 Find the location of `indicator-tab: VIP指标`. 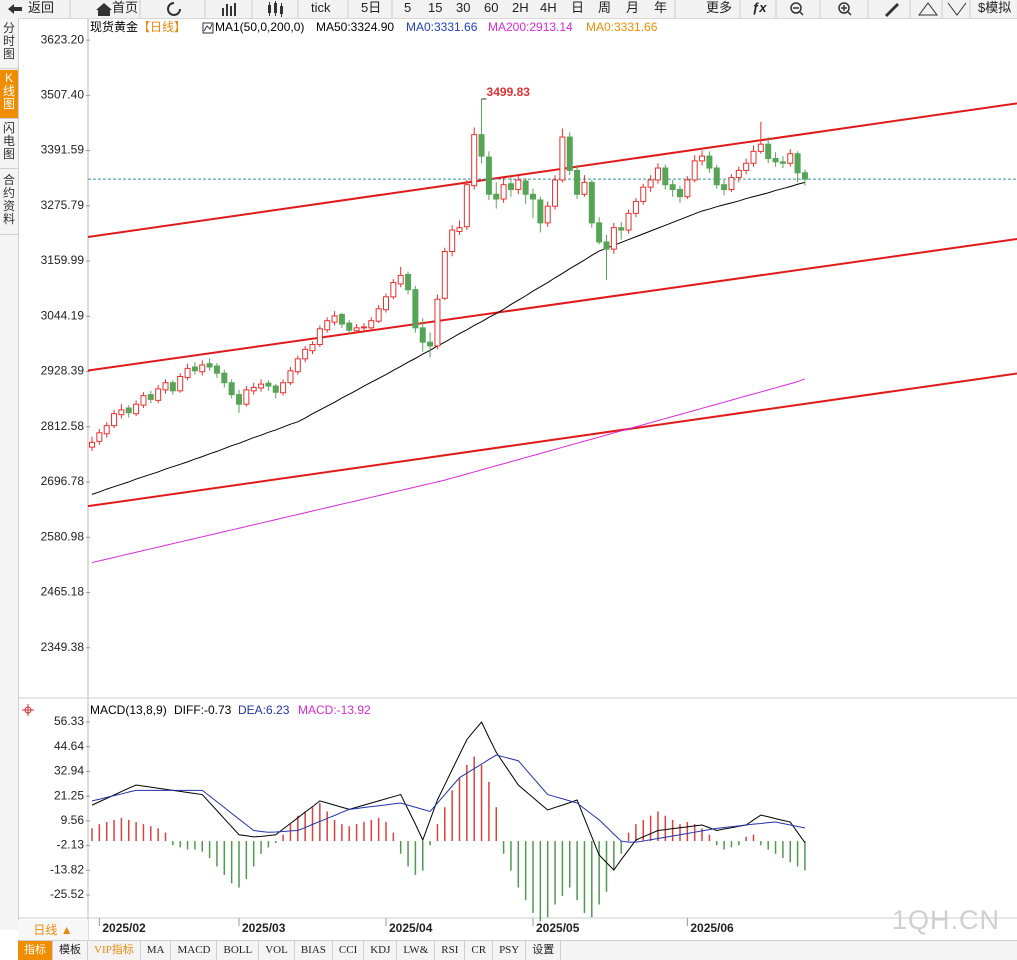

indicator-tab: VIP指标 is located at coordinates (114, 950).